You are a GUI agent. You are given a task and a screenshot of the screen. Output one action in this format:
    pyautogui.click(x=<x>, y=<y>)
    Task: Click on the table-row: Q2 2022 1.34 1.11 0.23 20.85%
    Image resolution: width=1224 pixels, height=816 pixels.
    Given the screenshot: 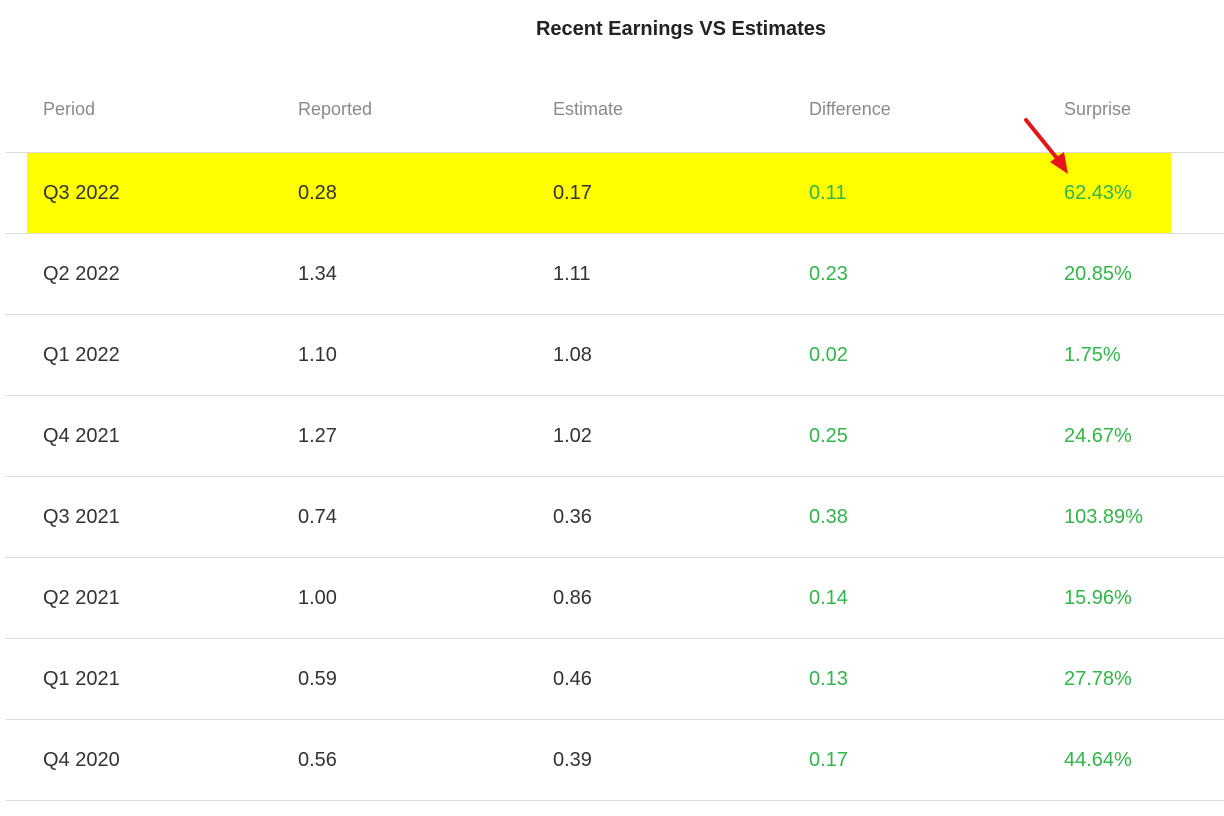 What is the action you would take?
    pyautogui.click(x=614, y=274)
    